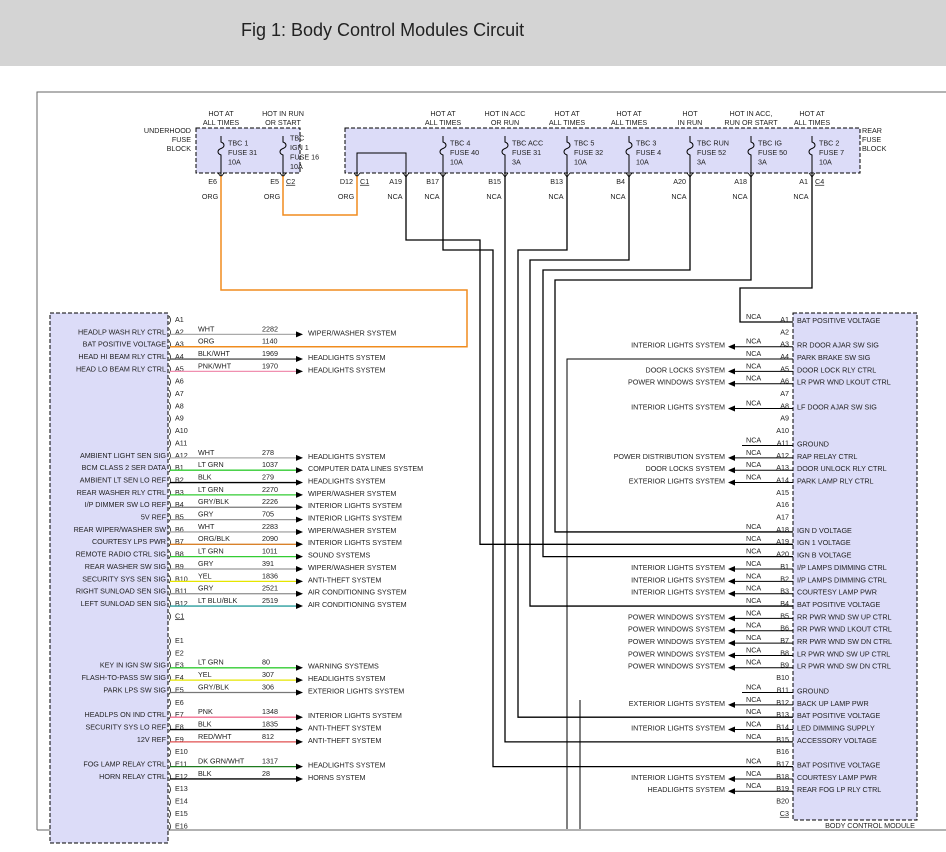 The height and width of the screenshot is (852, 946). I want to click on function-label: FOG LAMP RELAY CTRL, so click(124, 764).